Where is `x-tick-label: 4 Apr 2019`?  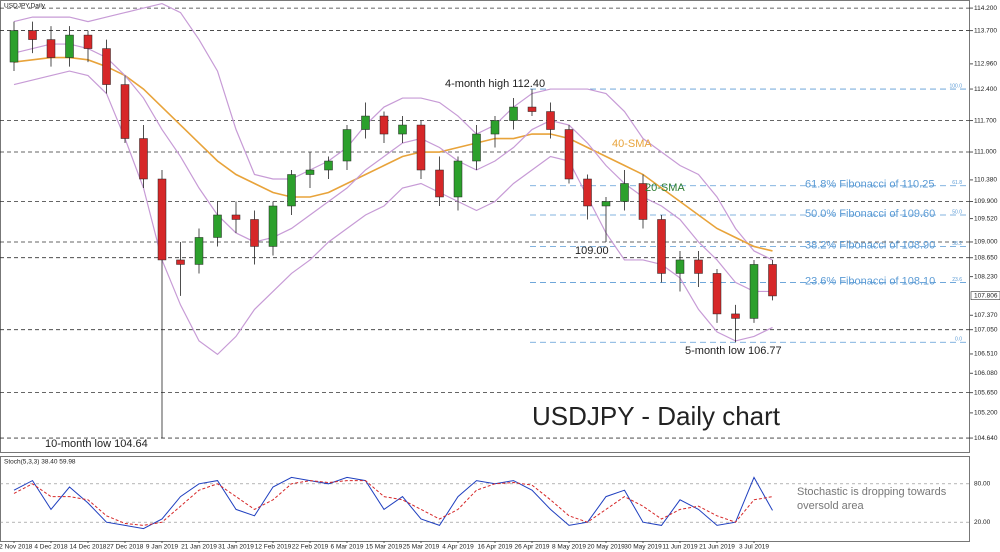
x-tick-label: 4 Apr 2019 is located at coordinates (458, 547).